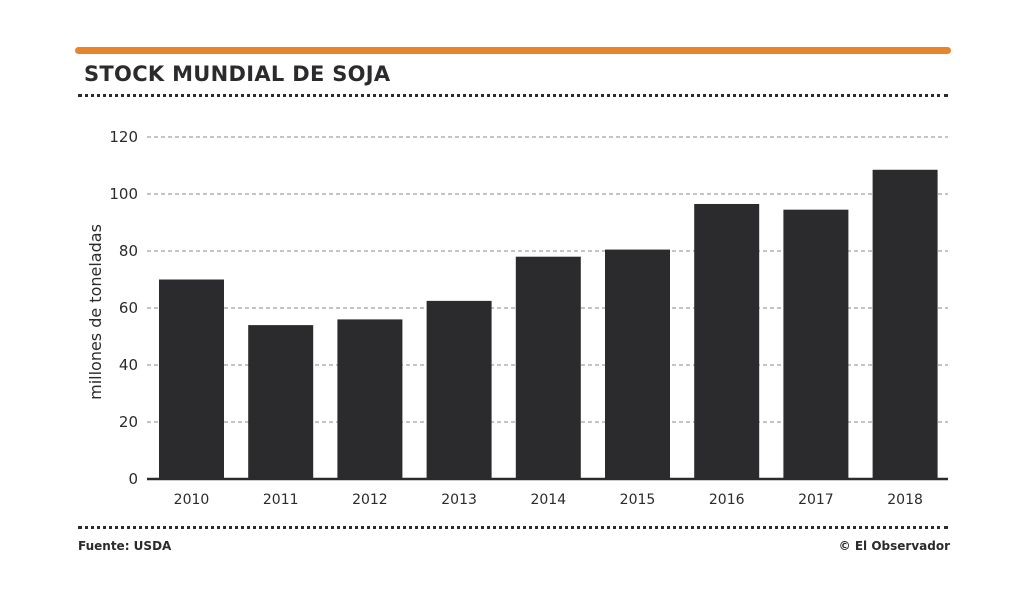 Image resolution: width=1024 pixels, height=597 pixels. I want to click on y-tick-label: 80, so click(128, 251).